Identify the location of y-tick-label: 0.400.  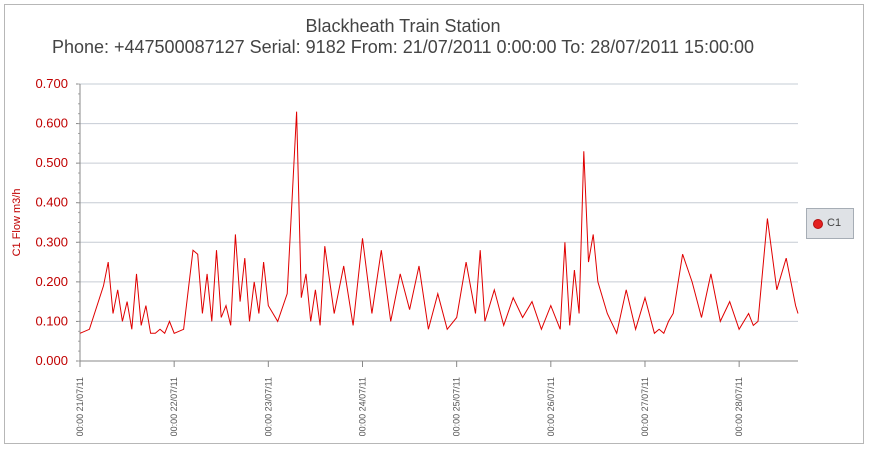
(51, 202).